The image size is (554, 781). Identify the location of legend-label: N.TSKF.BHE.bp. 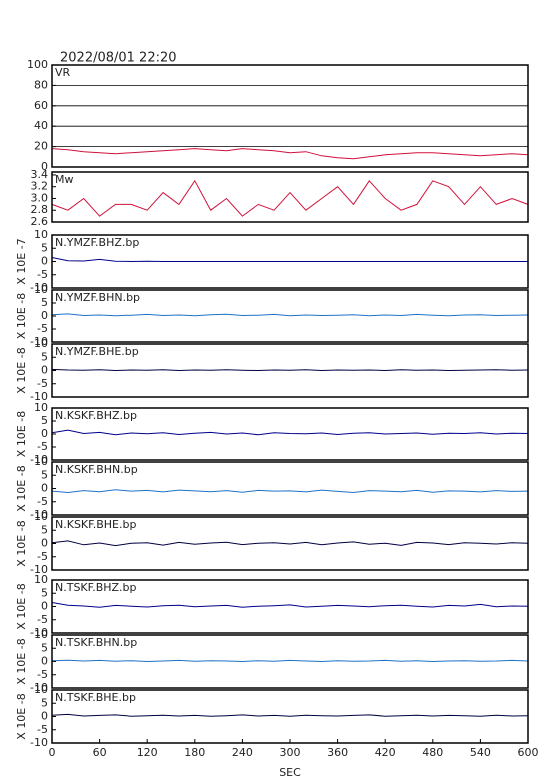
(95, 697).